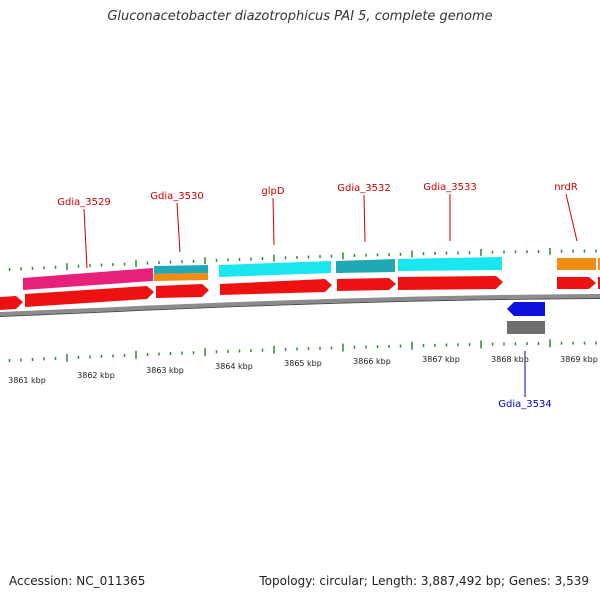 The height and width of the screenshot is (600, 600). Describe the element at coordinates (526, 318) in the screenshot. I see `cds-track-reverse` at that location.